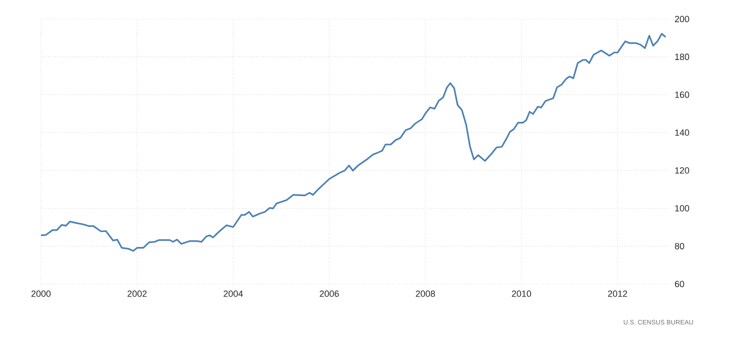  What do you see at coordinates (682, 57) in the screenshot?
I see `y-tick-label: 180` at bounding box center [682, 57].